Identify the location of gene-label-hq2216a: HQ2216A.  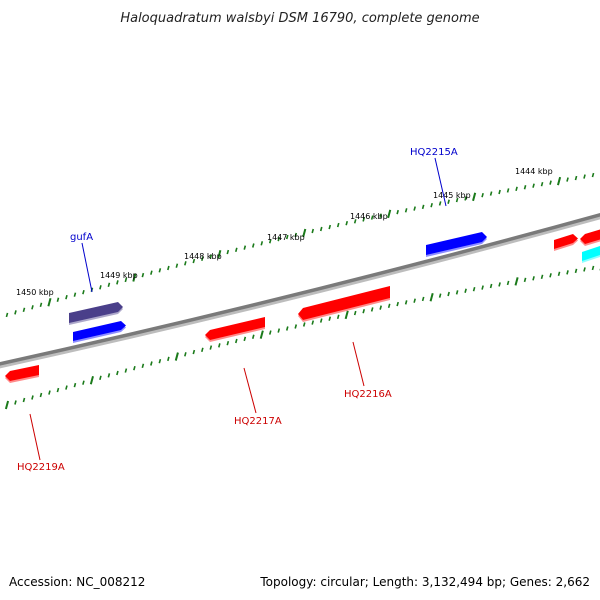
(368, 394).